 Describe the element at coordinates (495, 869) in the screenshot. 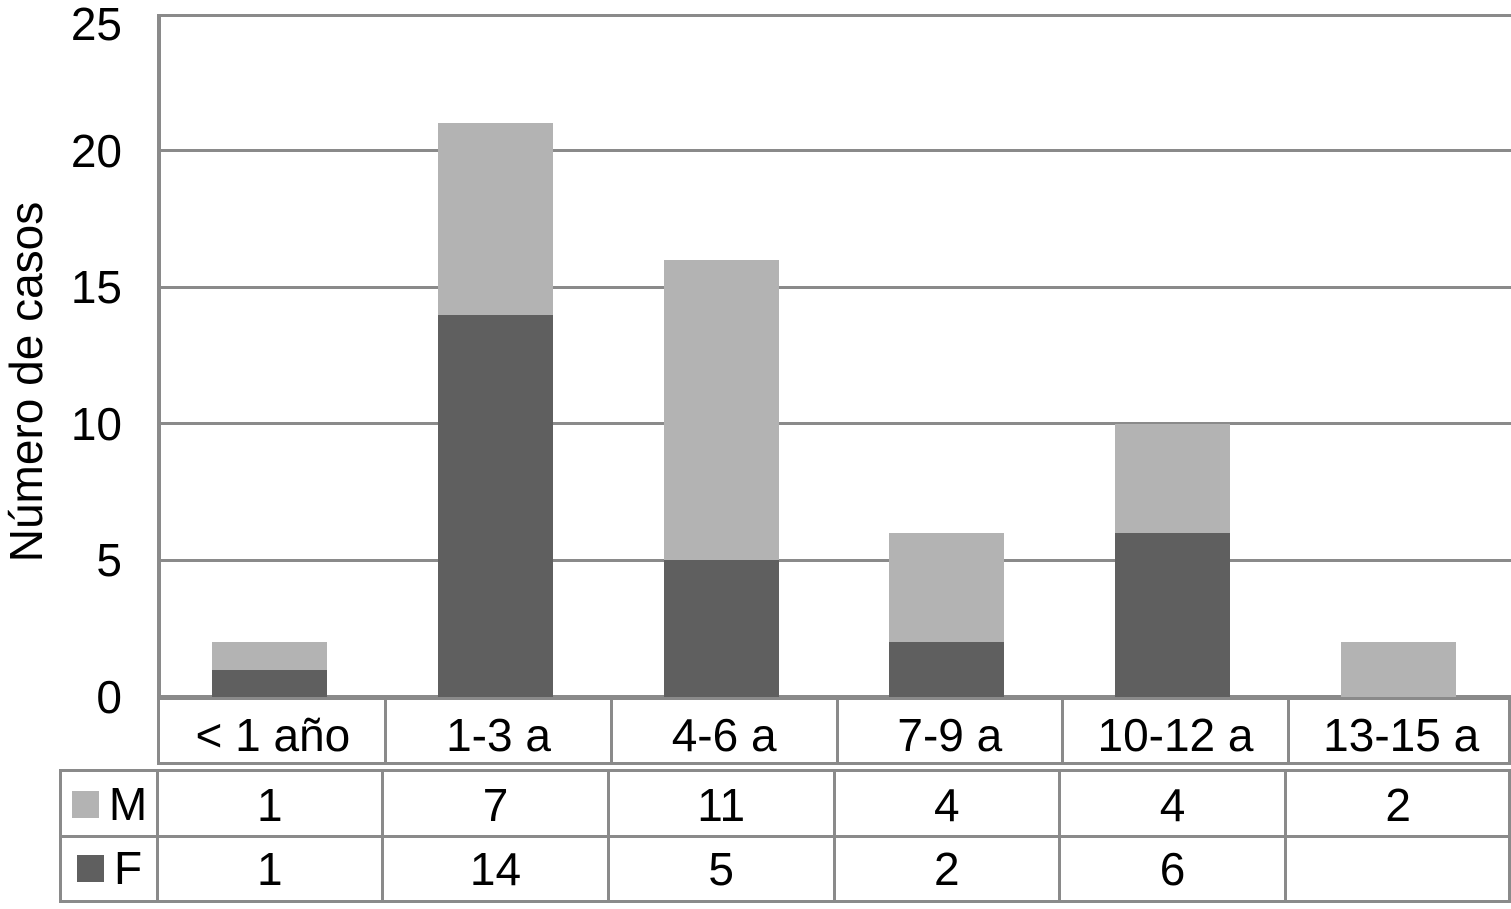

I see `table-value-f-1: 14` at that location.